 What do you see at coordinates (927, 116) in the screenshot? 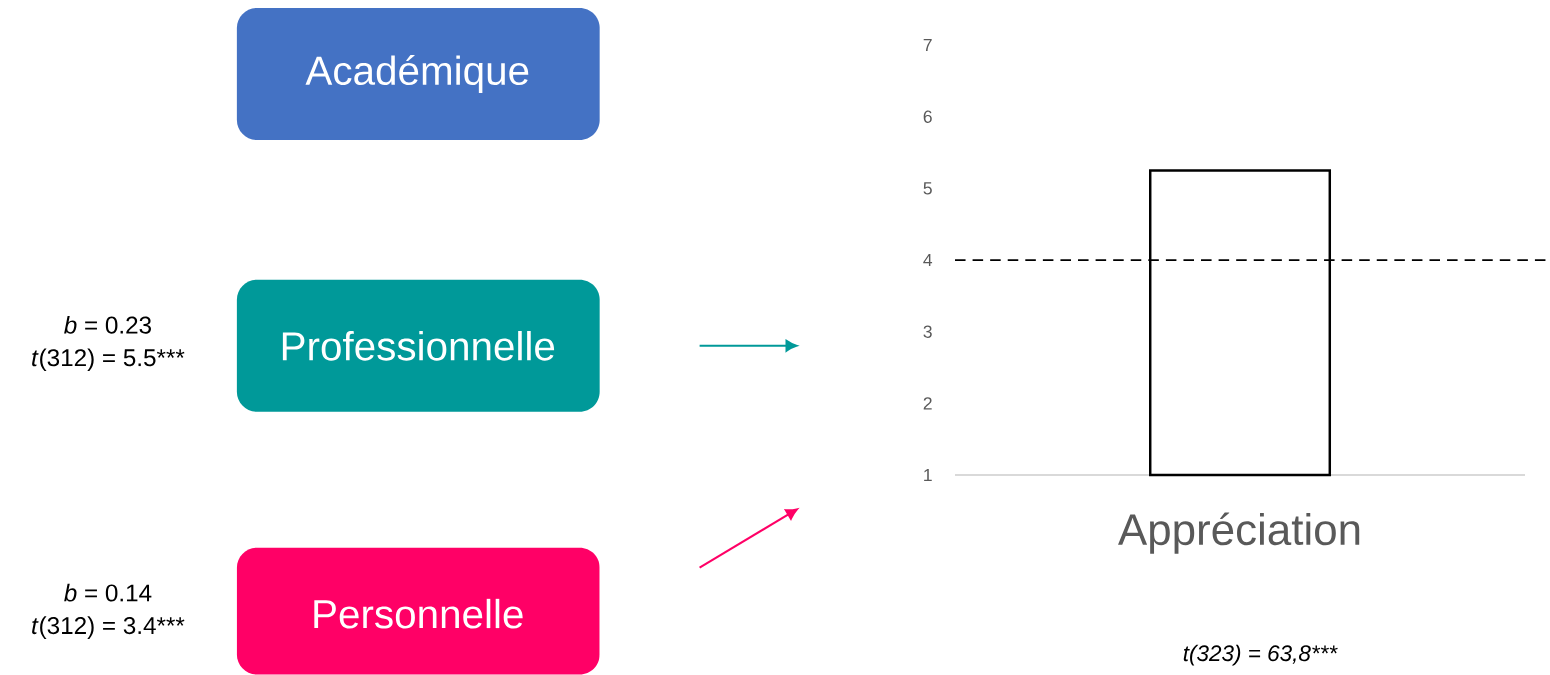
I see `y-tick-label: 6` at bounding box center [927, 116].